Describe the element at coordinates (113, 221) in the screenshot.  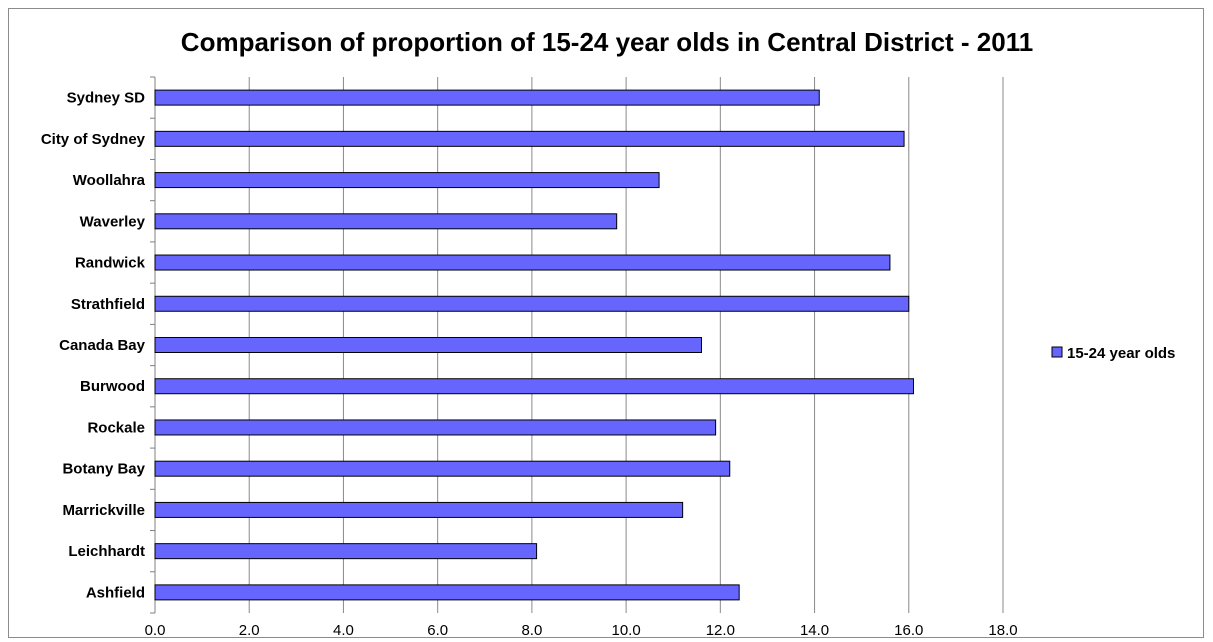
I see `category-label: Waverley` at that location.